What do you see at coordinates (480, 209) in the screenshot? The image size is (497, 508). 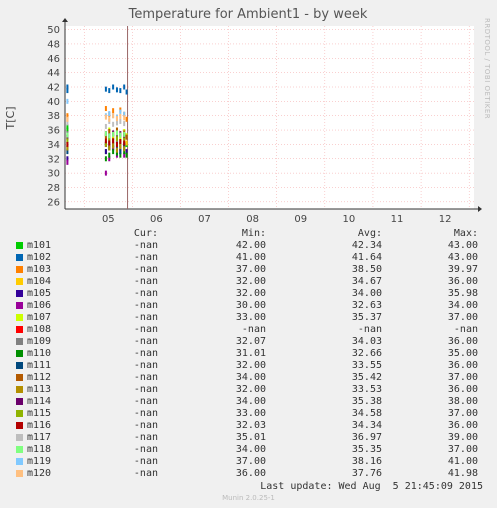 I see `x-axis-arrow` at bounding box center [480, 209].